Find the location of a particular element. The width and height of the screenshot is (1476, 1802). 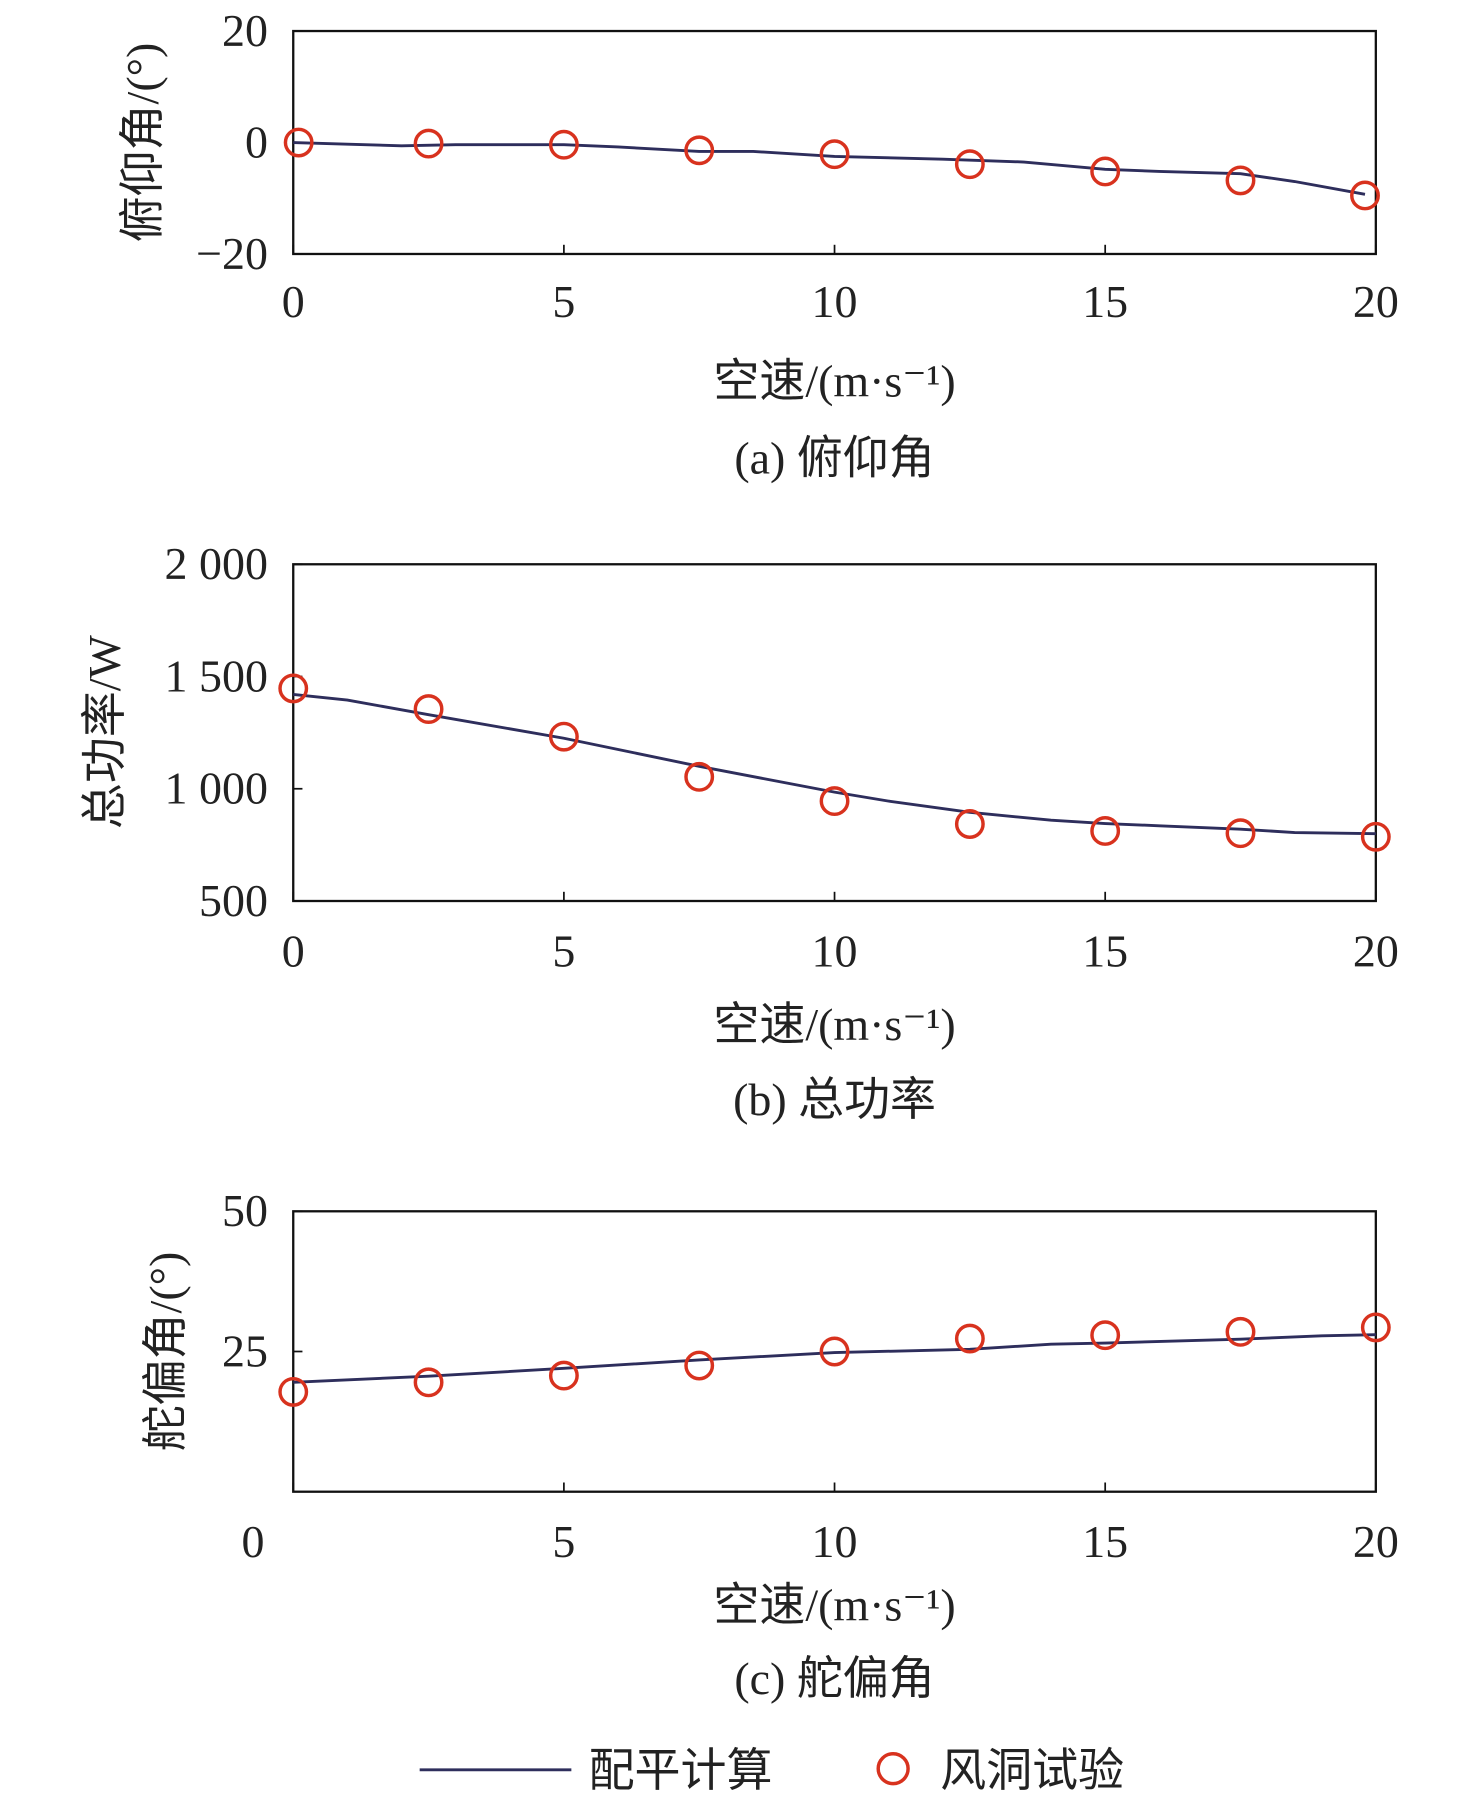

y-tick-label: 25 is located at coordinates (245, 1350).